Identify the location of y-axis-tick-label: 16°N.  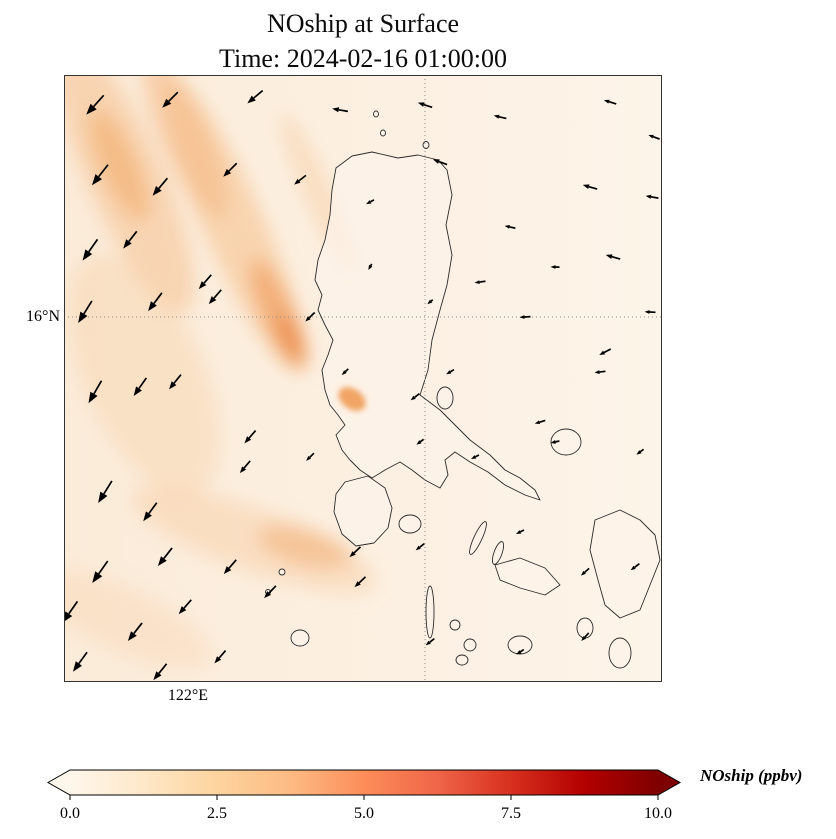
(43, 316).